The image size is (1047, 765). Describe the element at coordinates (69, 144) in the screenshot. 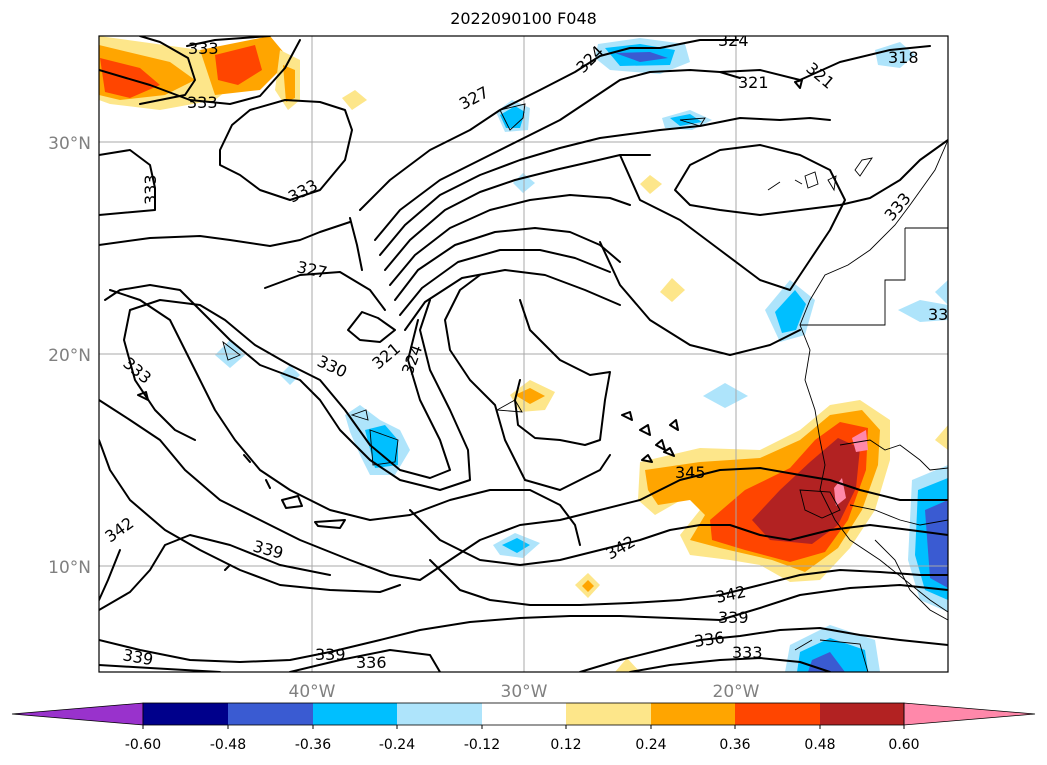

I see `lat-label: 30°N` at that location.